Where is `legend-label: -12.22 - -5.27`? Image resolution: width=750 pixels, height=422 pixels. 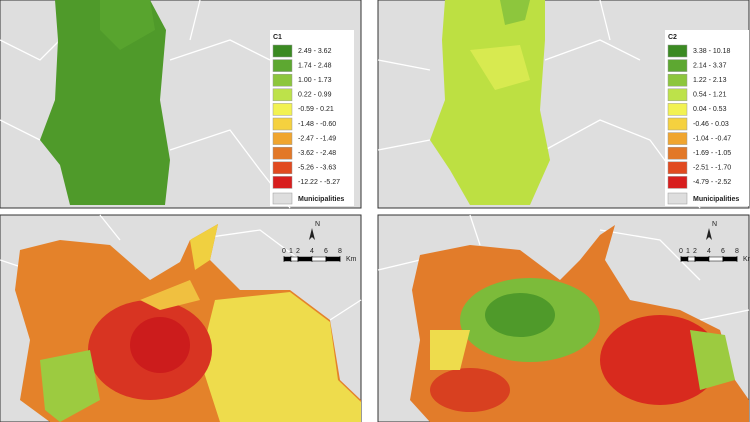
legend-label: -12.22 - -5.27 is located at coordinates (319, 182).